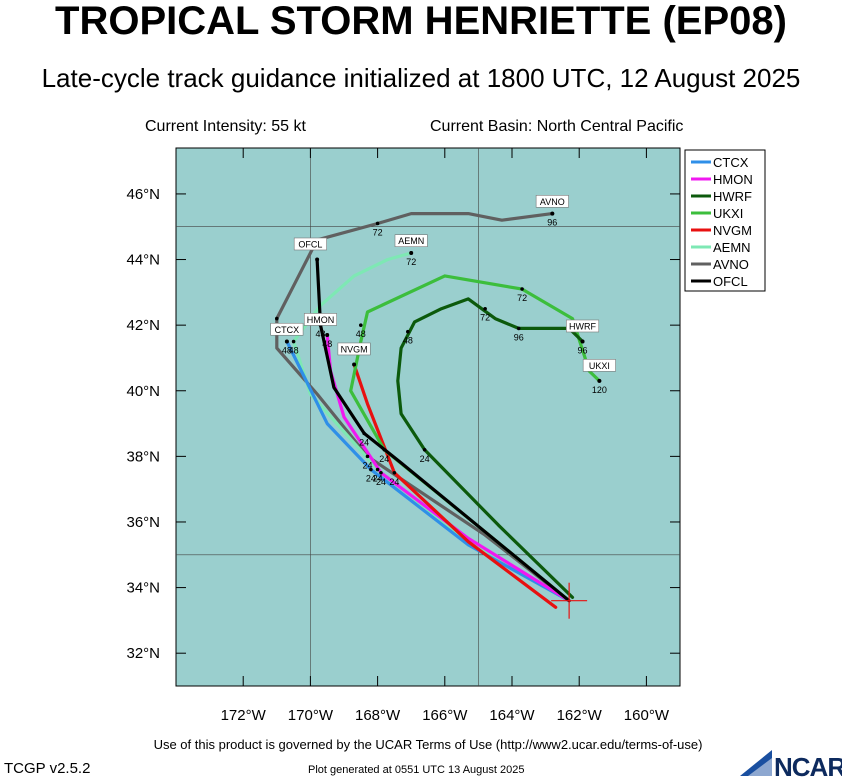 The height and width of the screenshot is (783, 842). What do you see at coordinates (143, 588) in the screenshot?
I see `lat-tick-label: 34°N` at bounding box center [143, 588].